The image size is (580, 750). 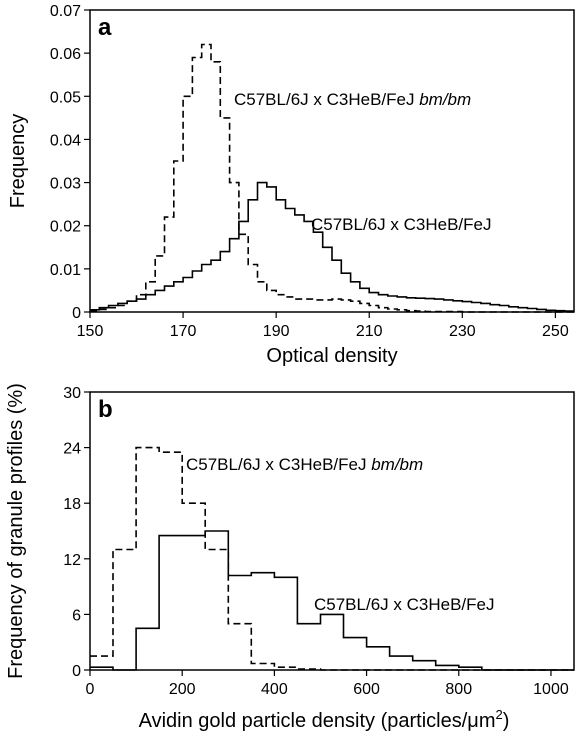 What do you see at coordinates (498, 714) in the screenshot?
I see `panel-b-x-axis-title-superscript: 2` at bounding box center [498, 714].